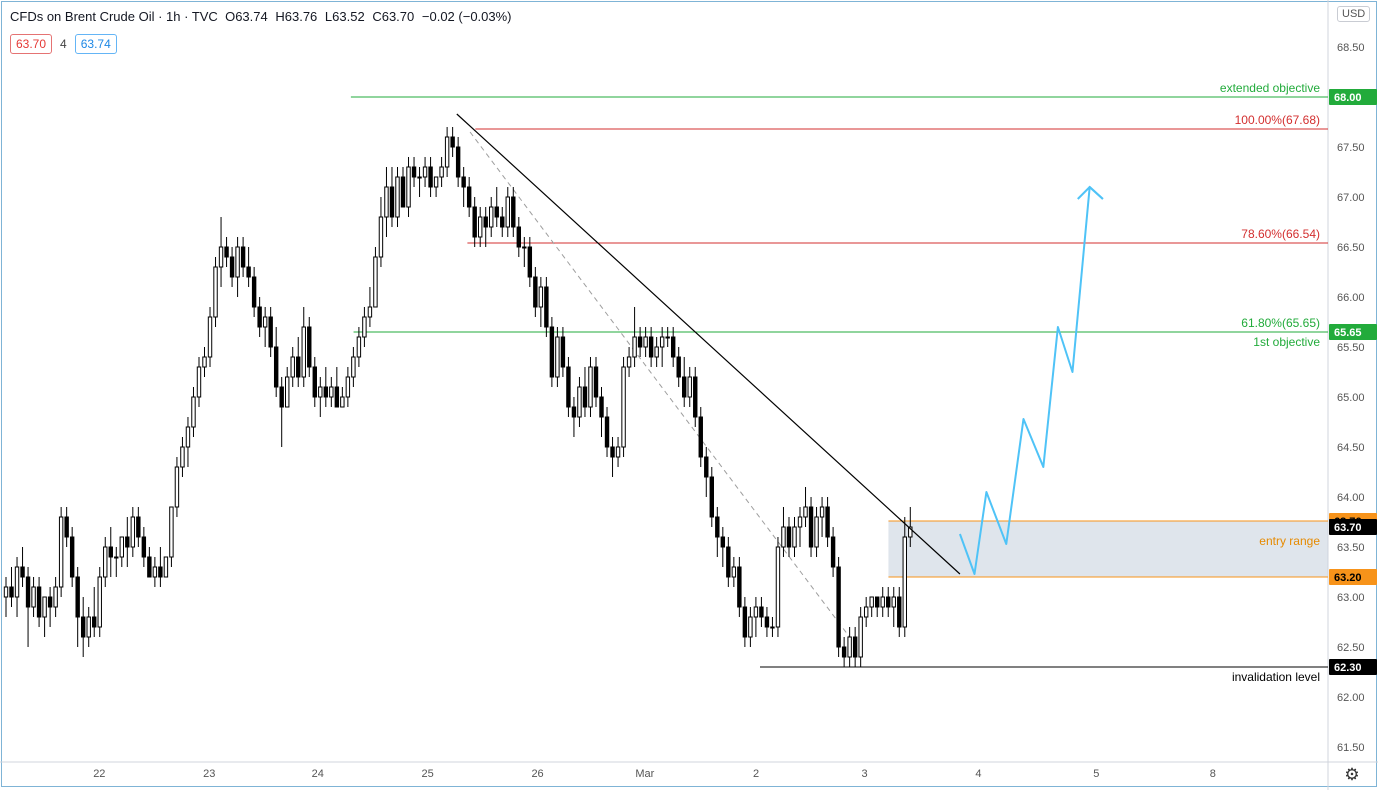 The height and width of the screenshot is (790, 1380). Describe the element at coordinates (95, 44) in the screenshot. I see `ask-price-badge: 63.74` at that location.